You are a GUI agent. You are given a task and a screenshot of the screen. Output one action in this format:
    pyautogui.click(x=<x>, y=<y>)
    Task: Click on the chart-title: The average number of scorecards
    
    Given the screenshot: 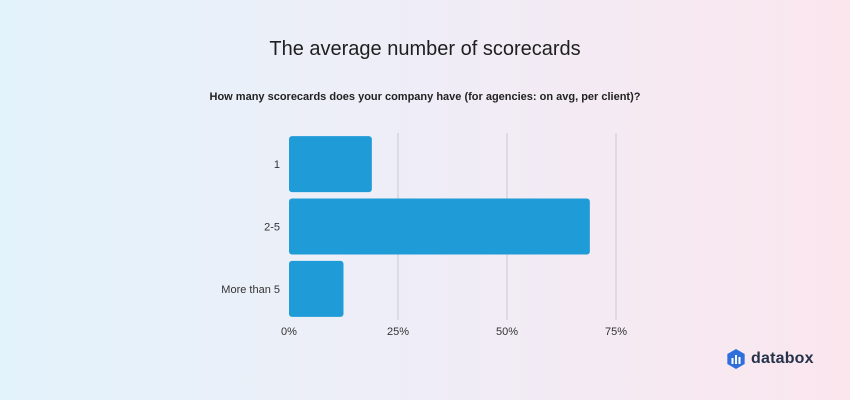 What is the action you would take?
    pyautogui.click(x=425, y=49)
    